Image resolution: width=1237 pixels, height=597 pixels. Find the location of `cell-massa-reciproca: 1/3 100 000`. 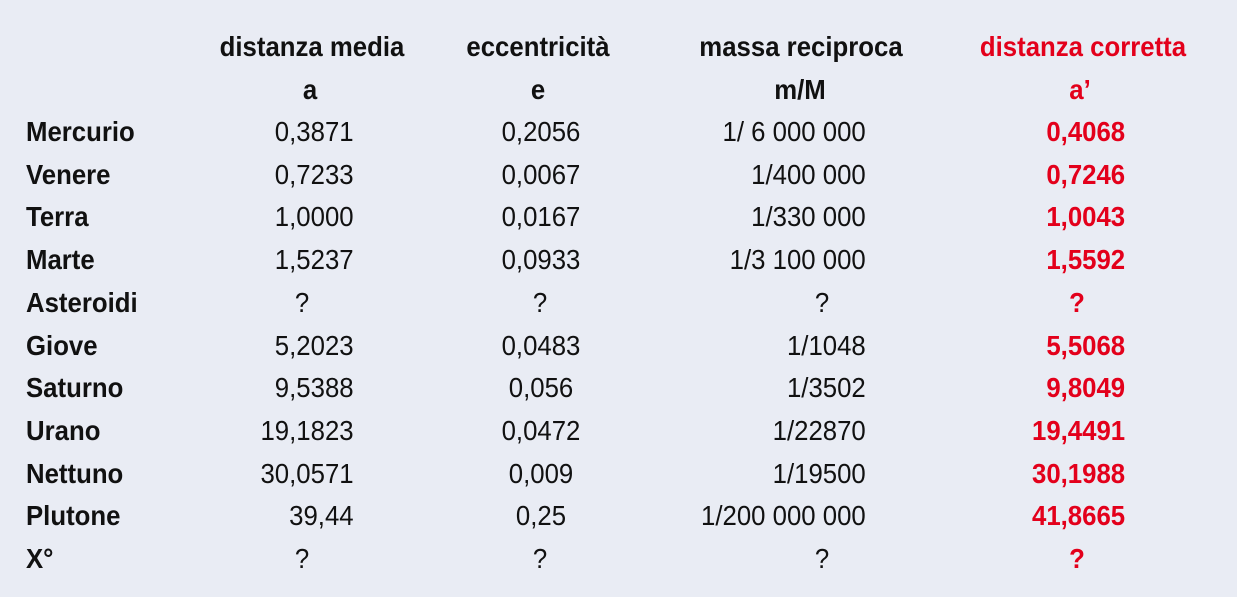

cell-massa-reciproca: 1/3 100 000 is located at coordinates (797, 259).